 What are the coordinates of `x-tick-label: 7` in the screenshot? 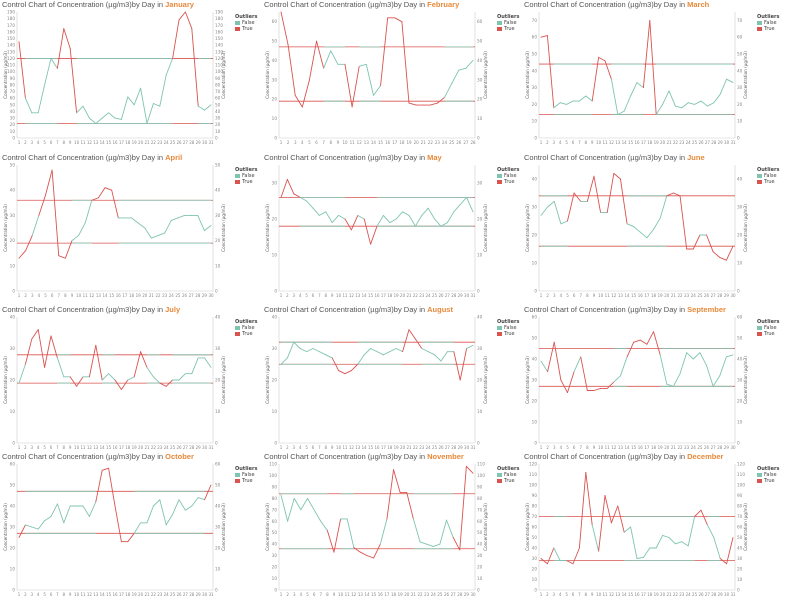 It's located at (57, 594).